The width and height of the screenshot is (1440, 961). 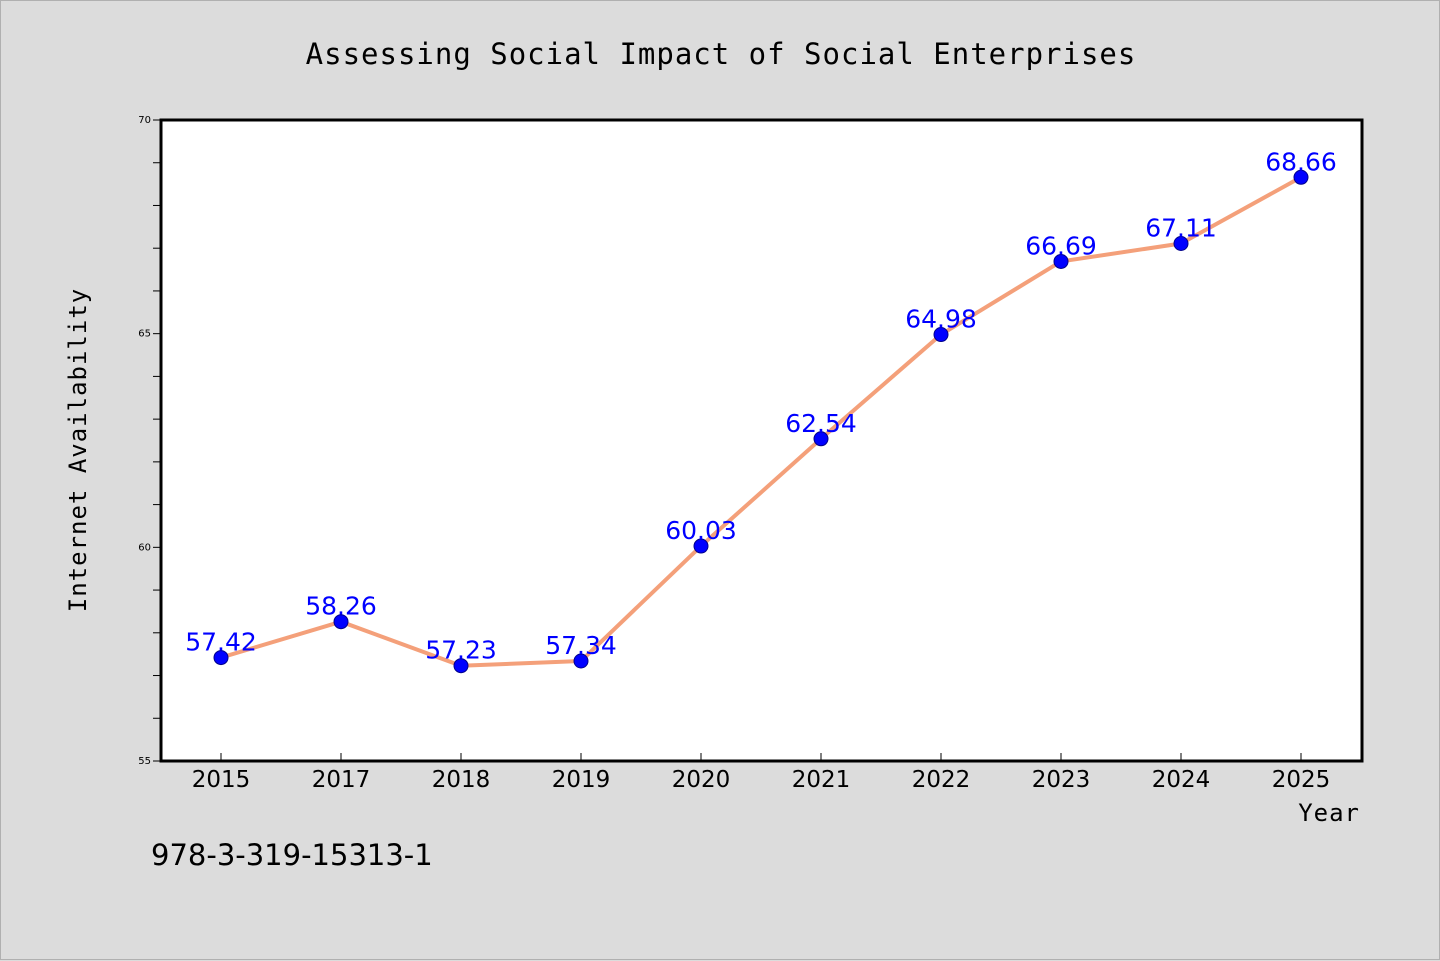 What do you see at coordinates (821, 780) in the screenshot?
I see `x-tick-label: 2021` at bounding box center [821, 780].